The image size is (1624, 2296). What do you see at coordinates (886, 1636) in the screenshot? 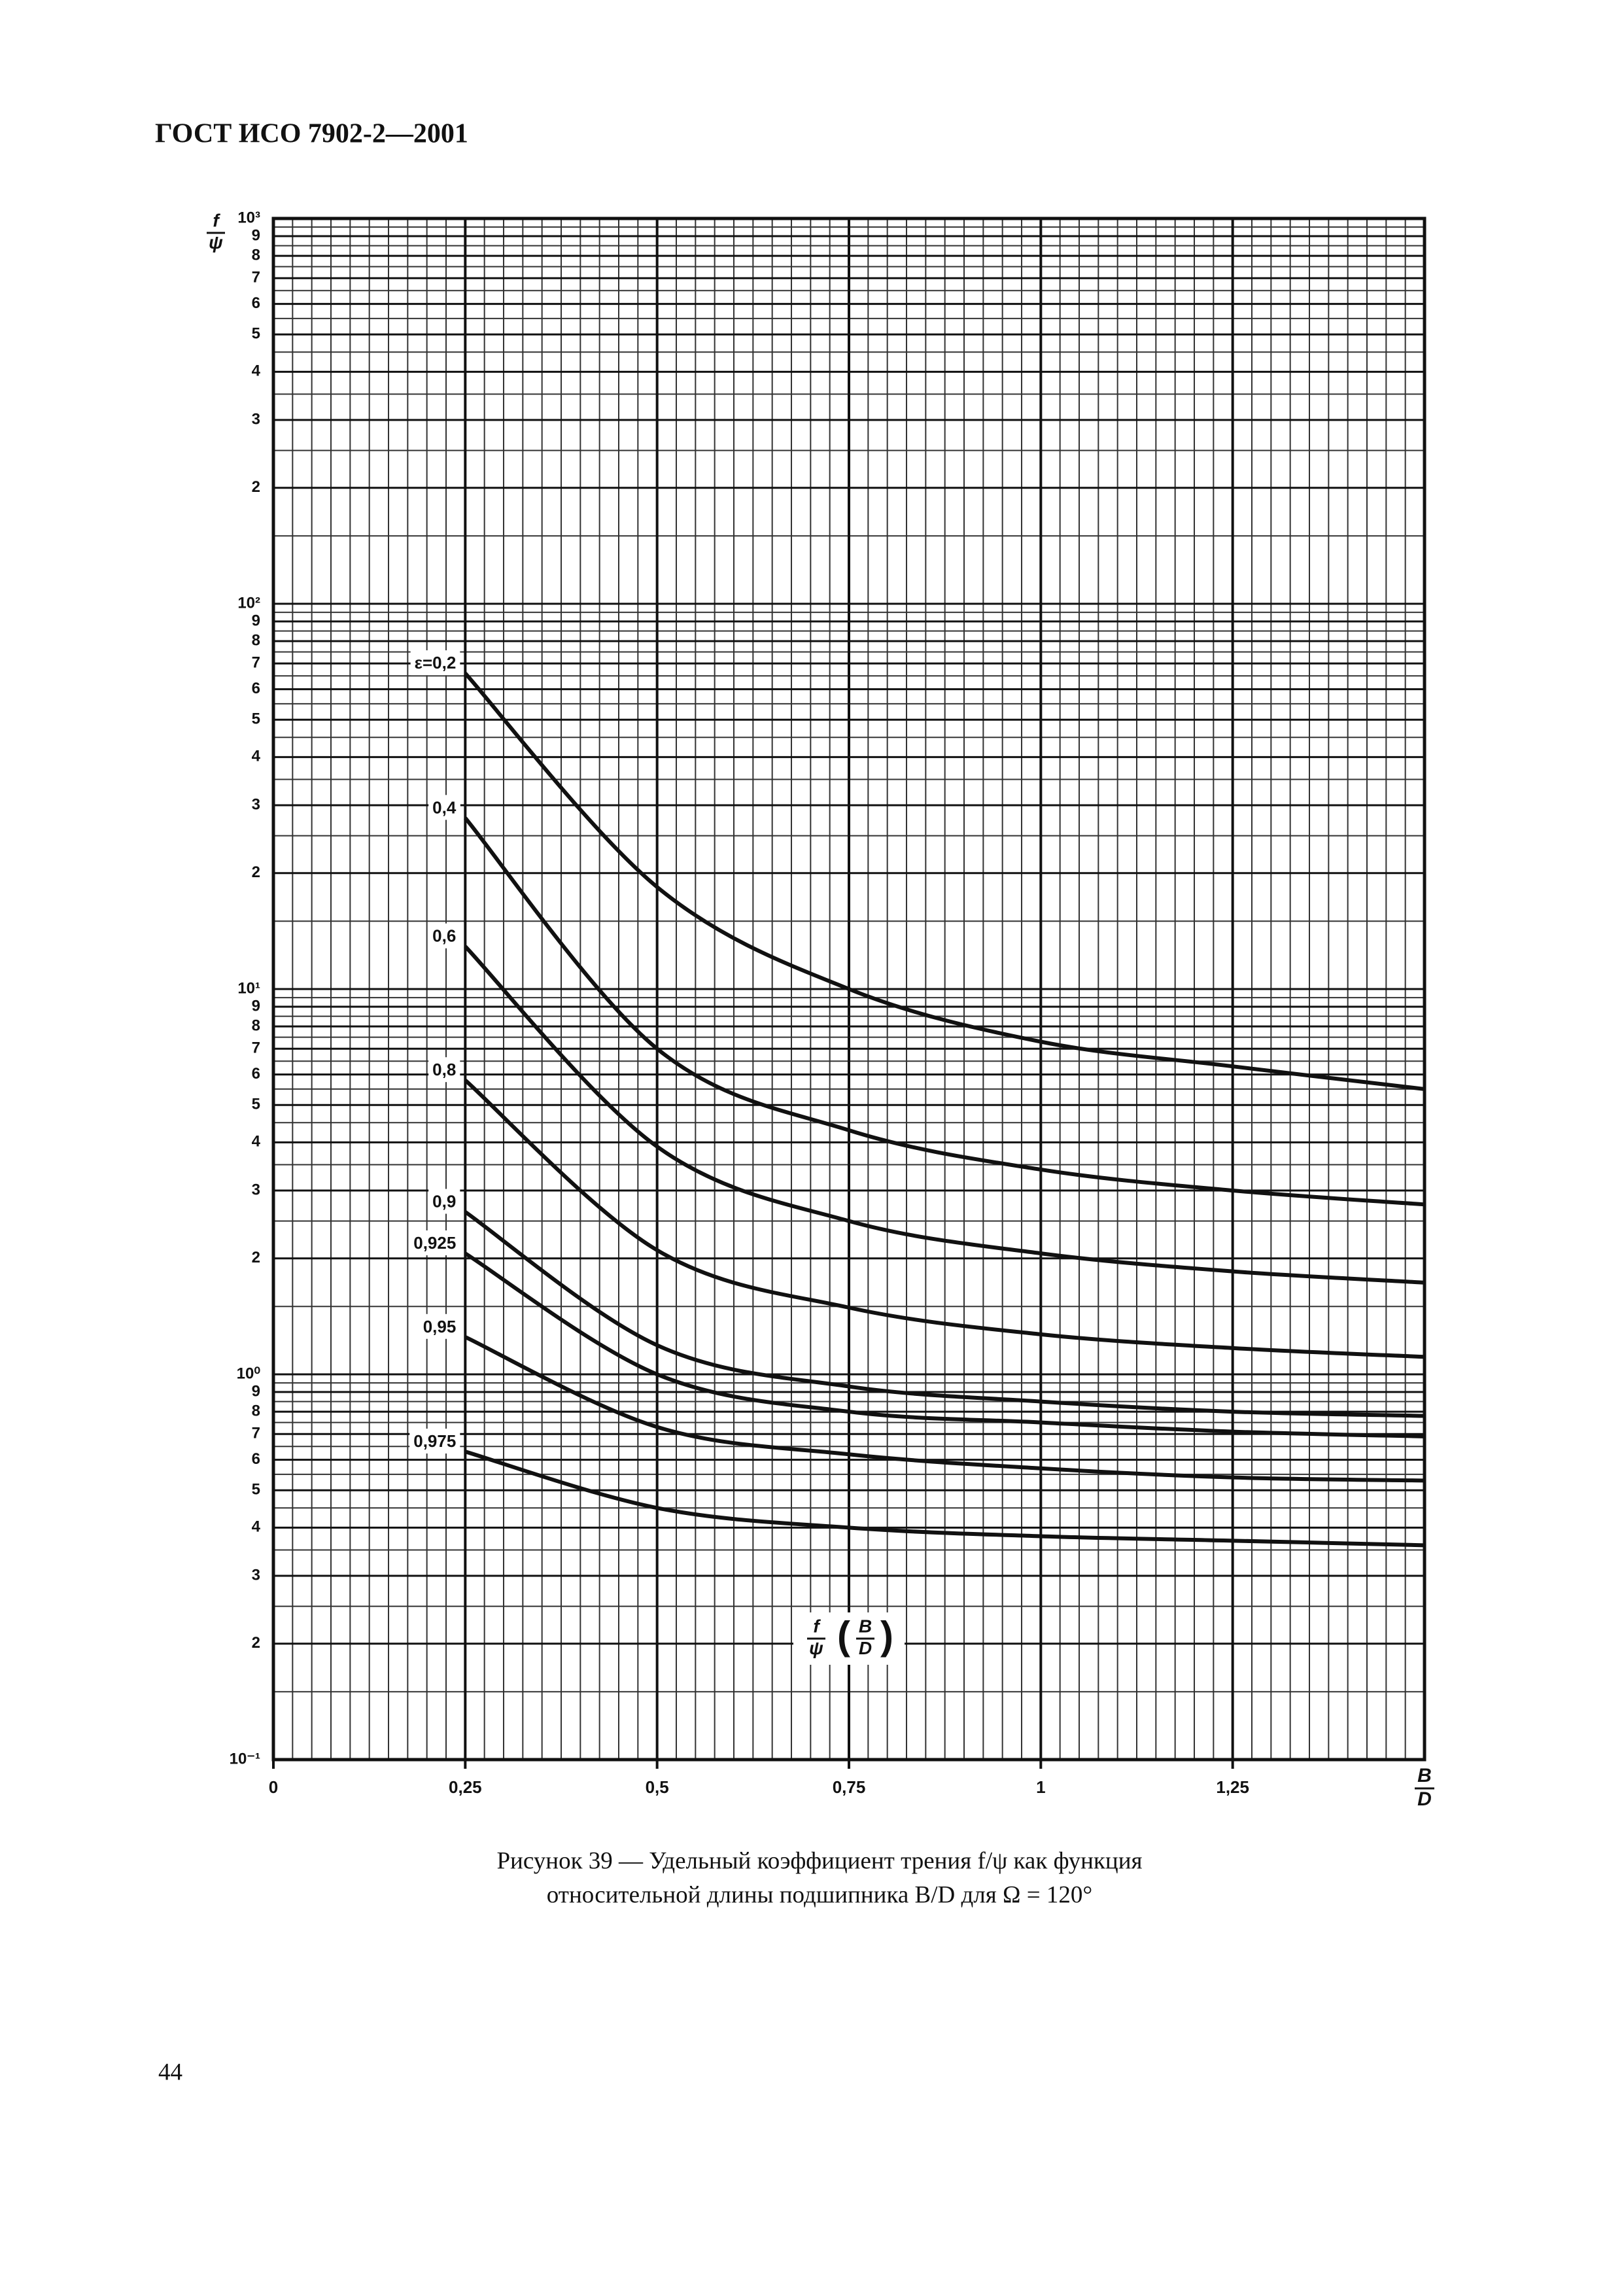
I see `annotation-paren: )` at bounding box center [886, 1636].